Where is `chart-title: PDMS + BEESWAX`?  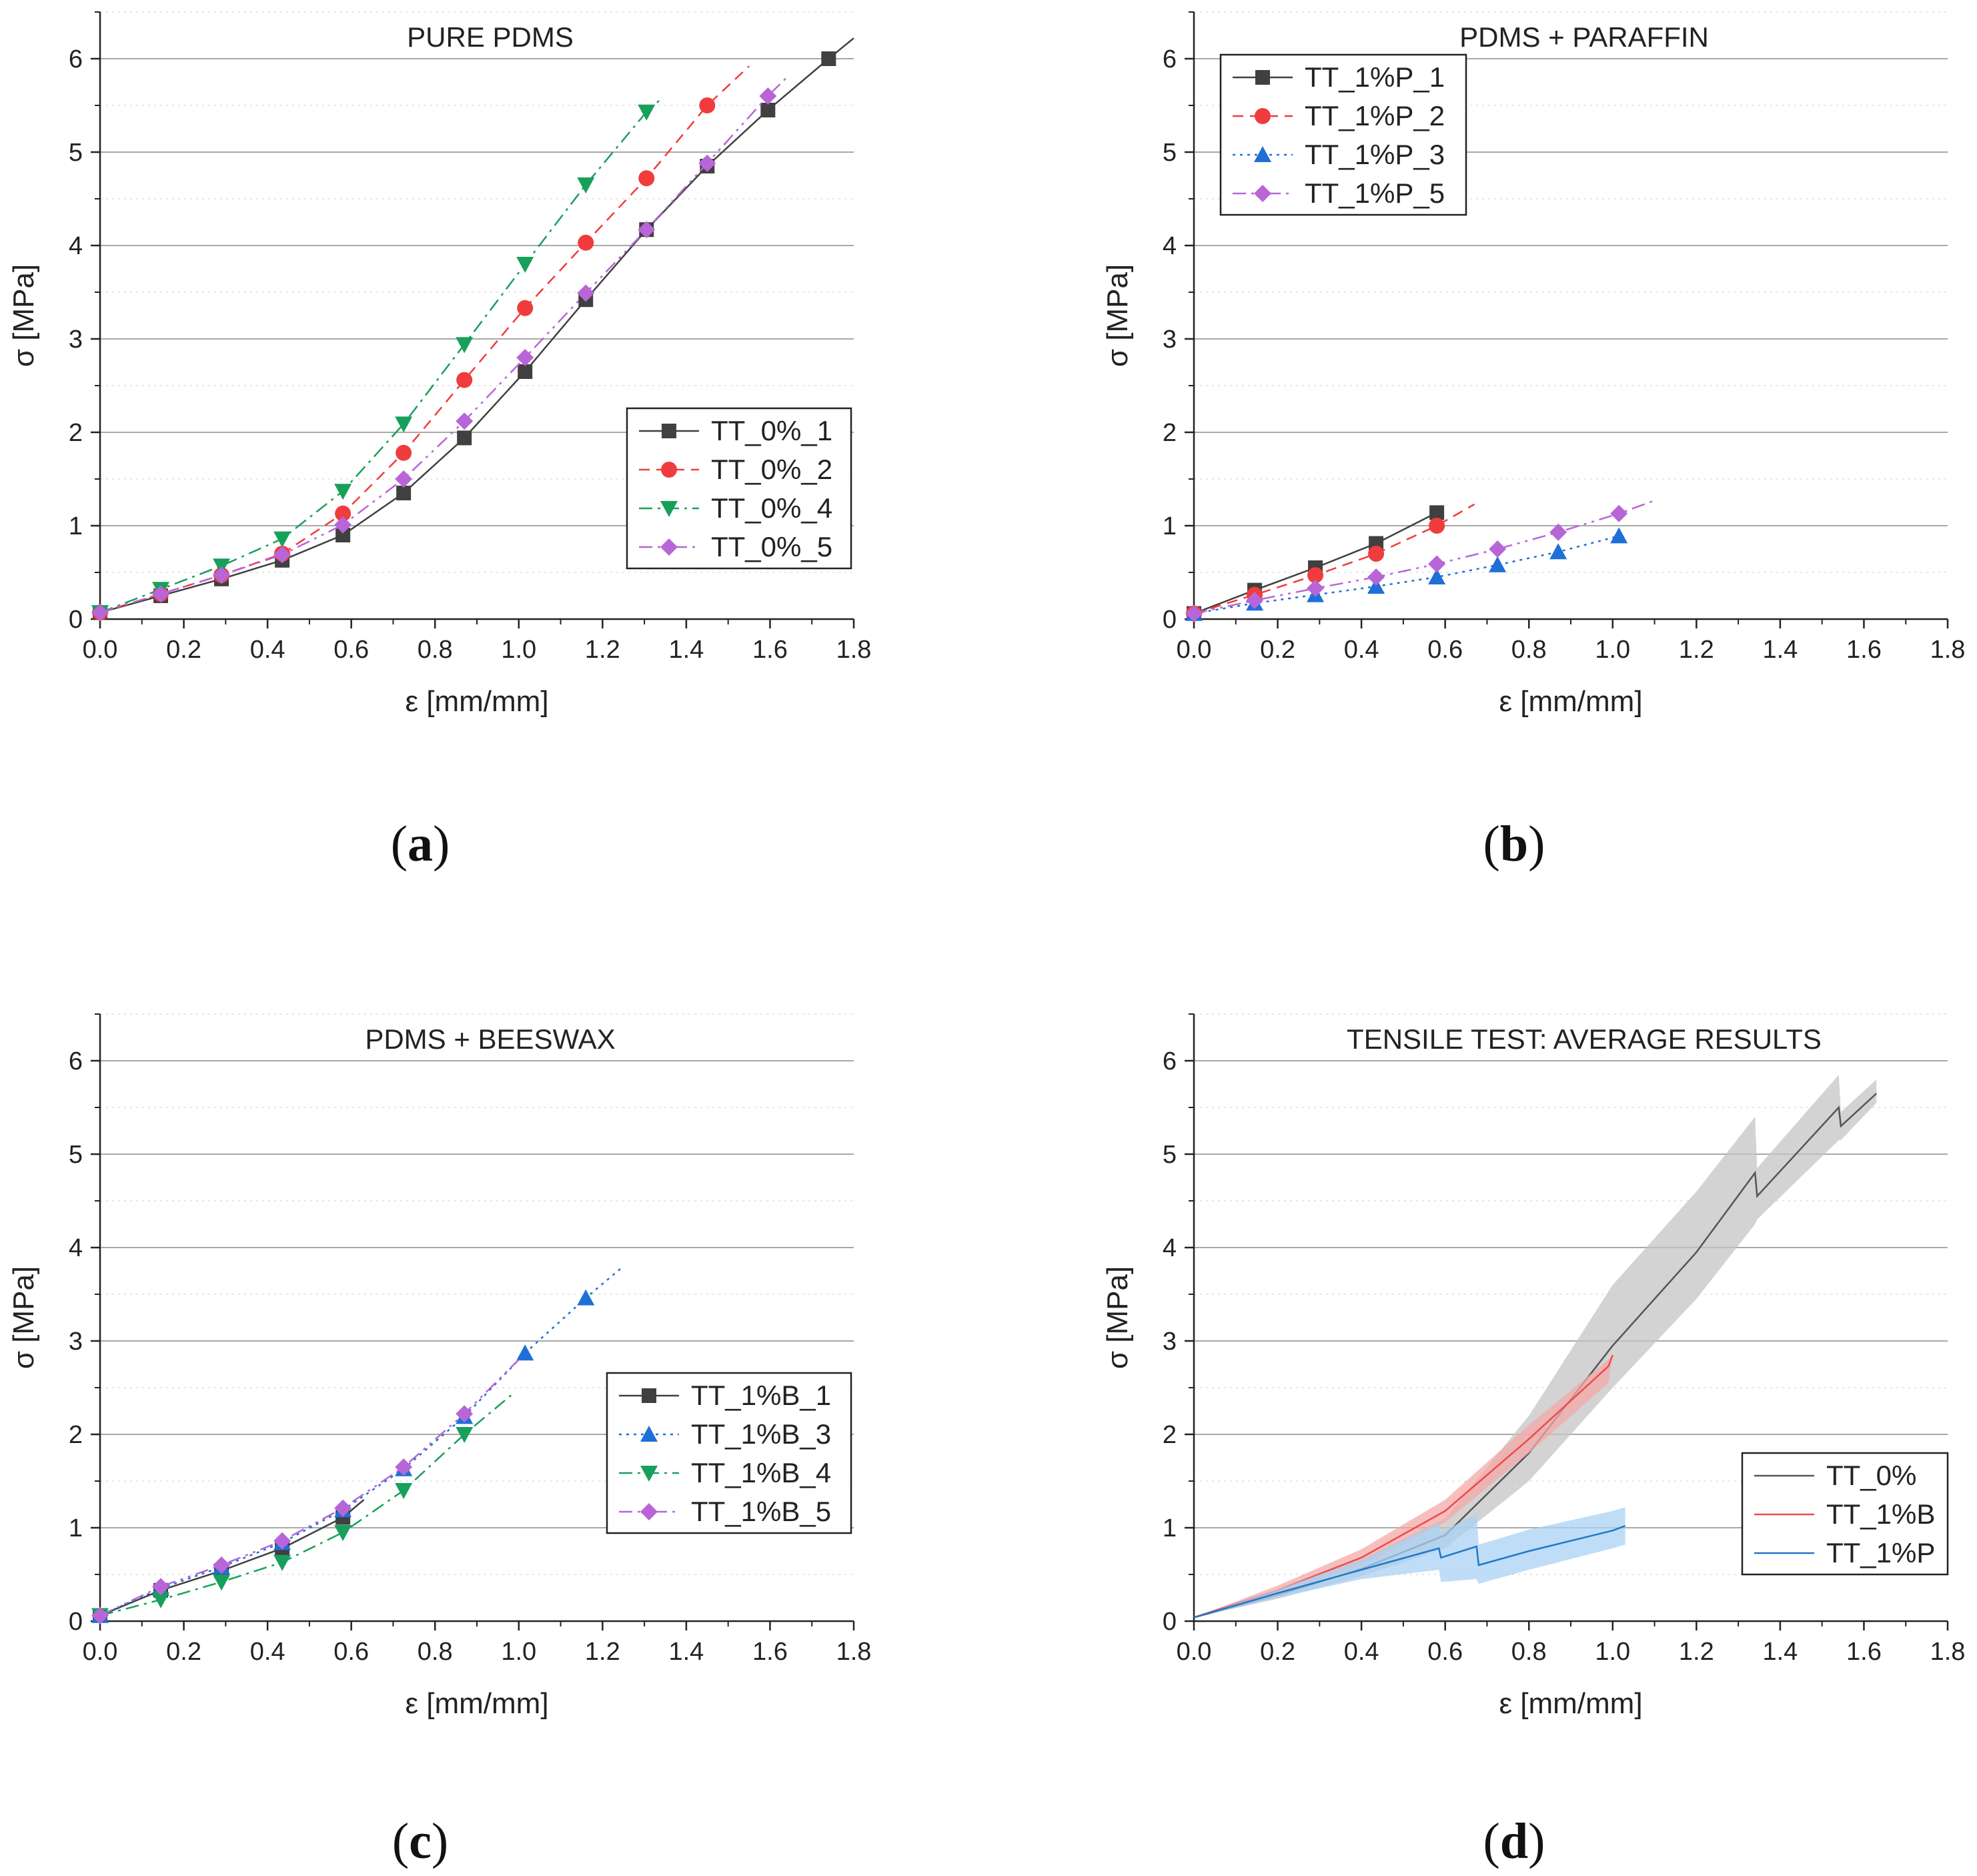 chart-title: PDMS + BEESWAX is located at coordinates (490, 1039).